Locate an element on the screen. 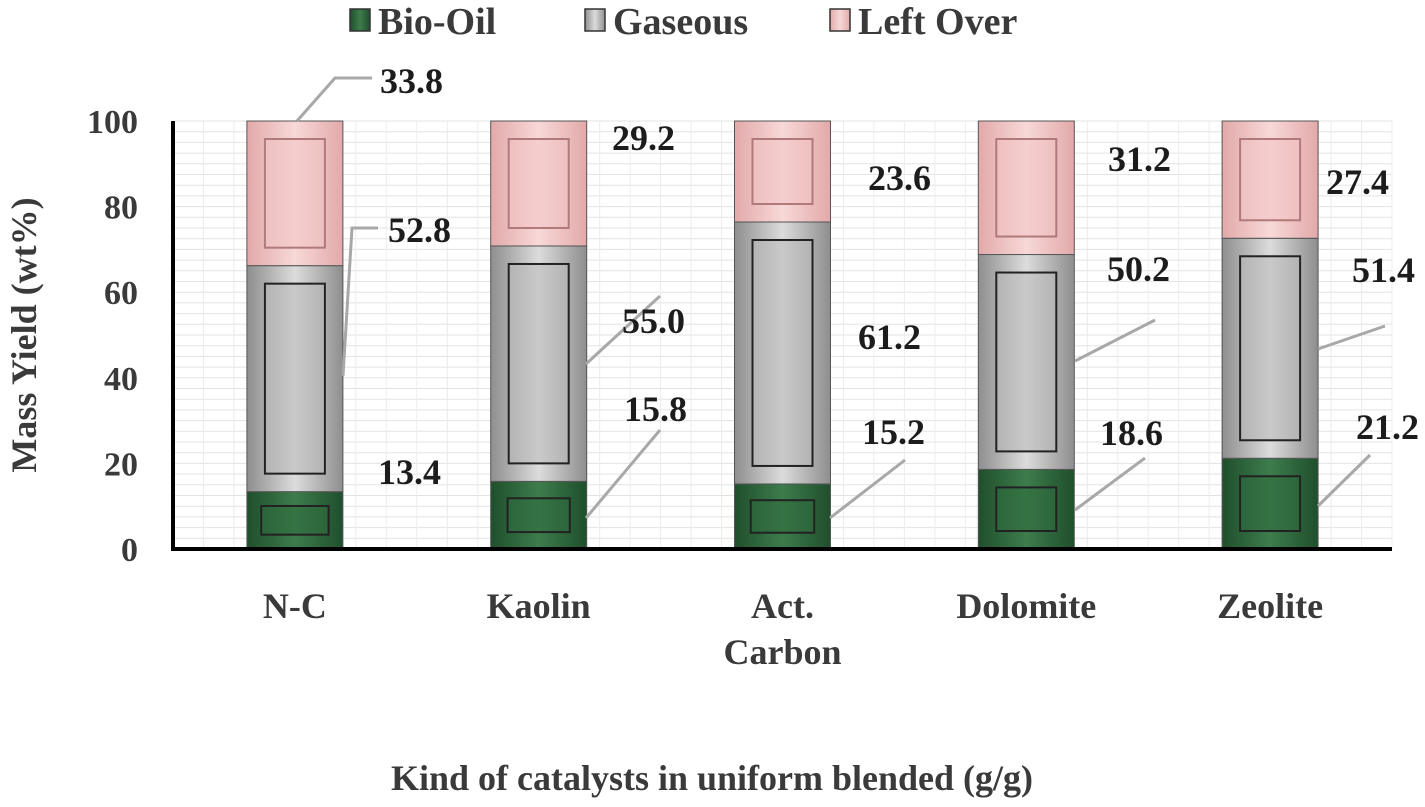 This screenshot has width=1425, height=807. data-label: 31.2 is located at coordinates (1139, 159).